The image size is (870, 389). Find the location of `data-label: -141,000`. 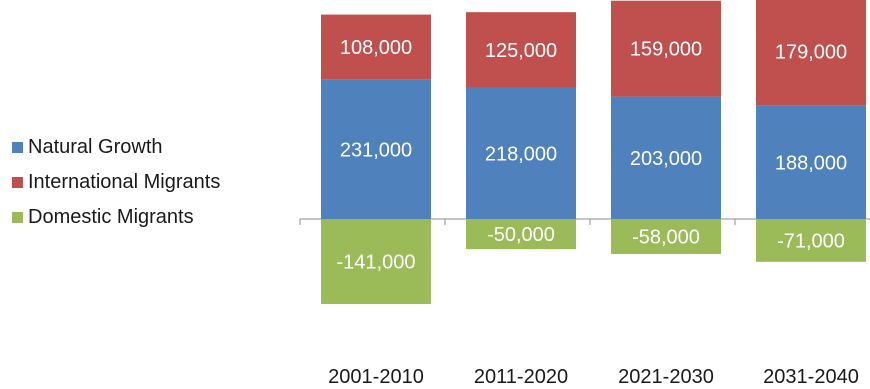

data-label: -141,000 is located at coordinates (376, 263).